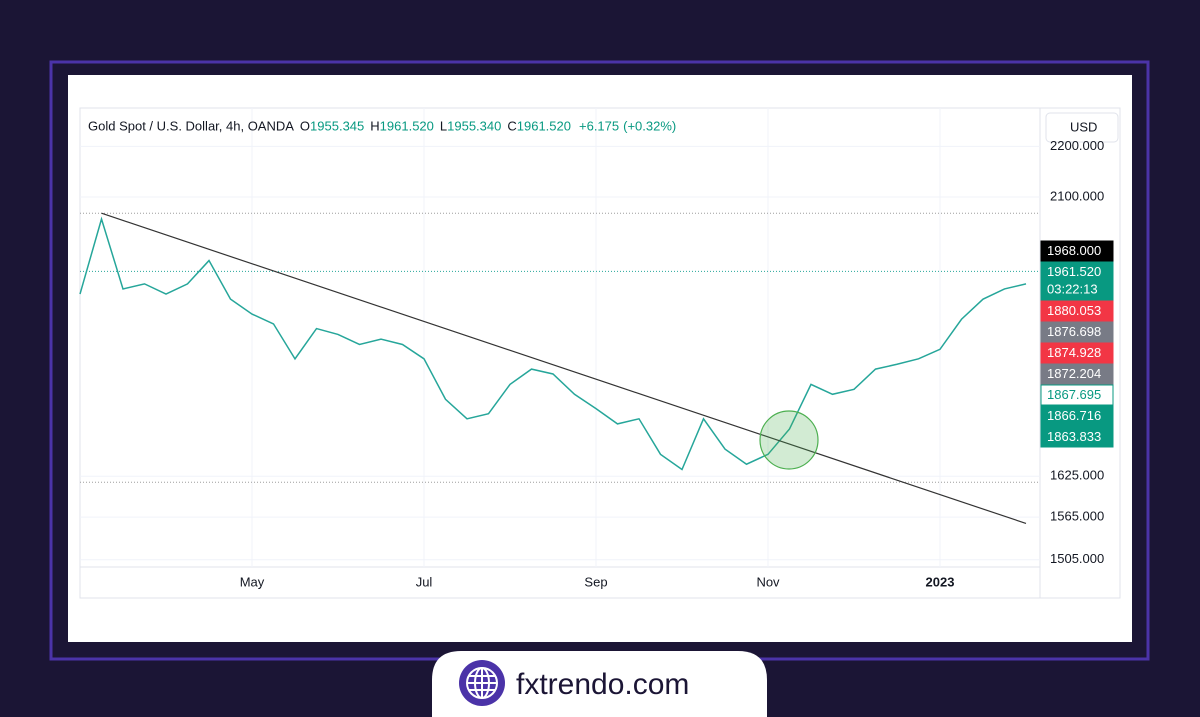  Describe the element at coordinates (374, 125) in the screenshot. I see `ohlc-key: H` at that location.